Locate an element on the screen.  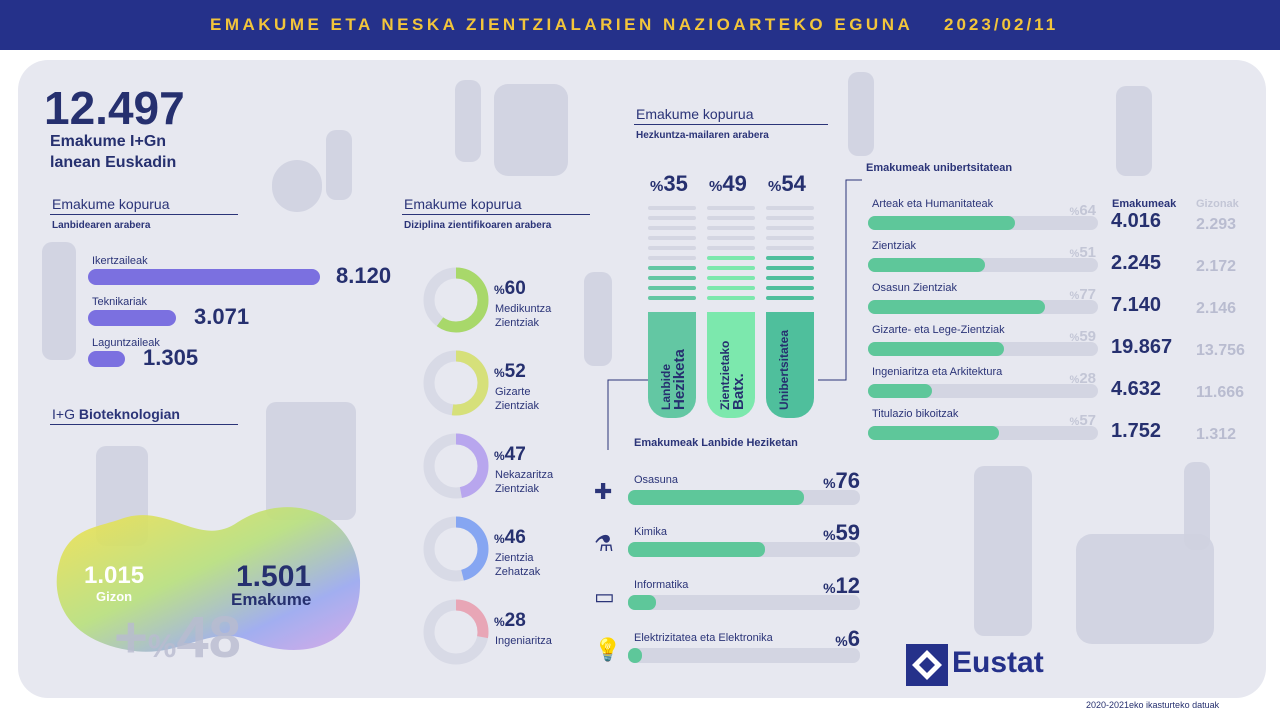
education-title: Emakume kopurua is located at coordinates (695, 114).